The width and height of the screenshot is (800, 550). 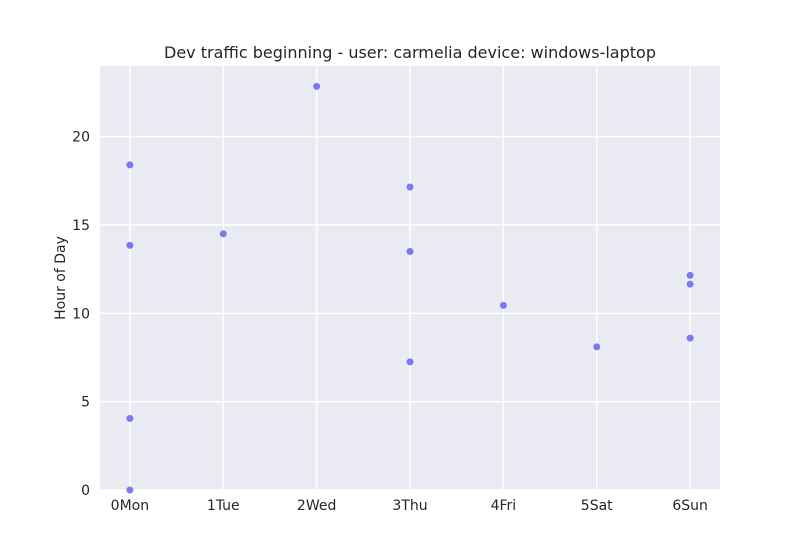 What do you see at coordinates (223, 506) in the screenshot?
I see `x-tick-label: 1Tue` at bounding box center [223, 506].